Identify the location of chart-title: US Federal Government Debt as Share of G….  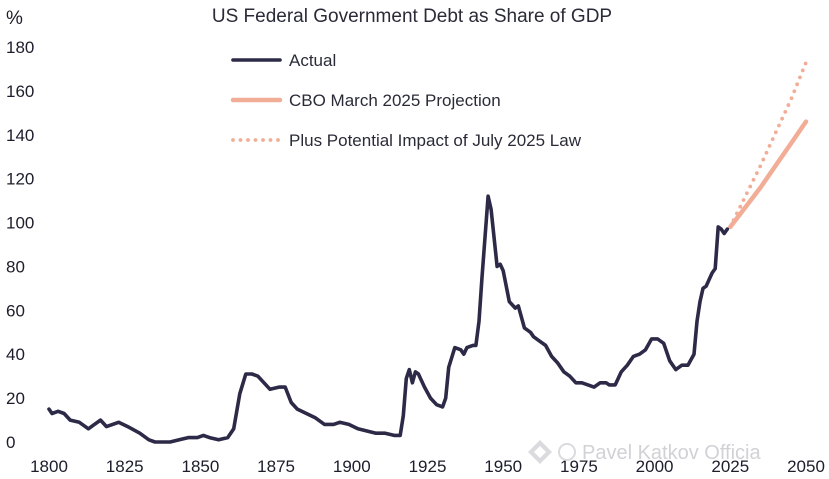
(412, 16).